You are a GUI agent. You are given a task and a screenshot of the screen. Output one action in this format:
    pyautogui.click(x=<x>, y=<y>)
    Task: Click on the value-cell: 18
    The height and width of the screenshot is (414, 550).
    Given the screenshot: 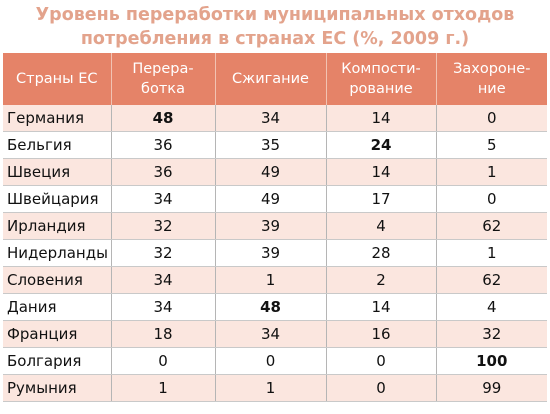 What is the action you would take?
    pyautogui.click(x=163, y=334)
    